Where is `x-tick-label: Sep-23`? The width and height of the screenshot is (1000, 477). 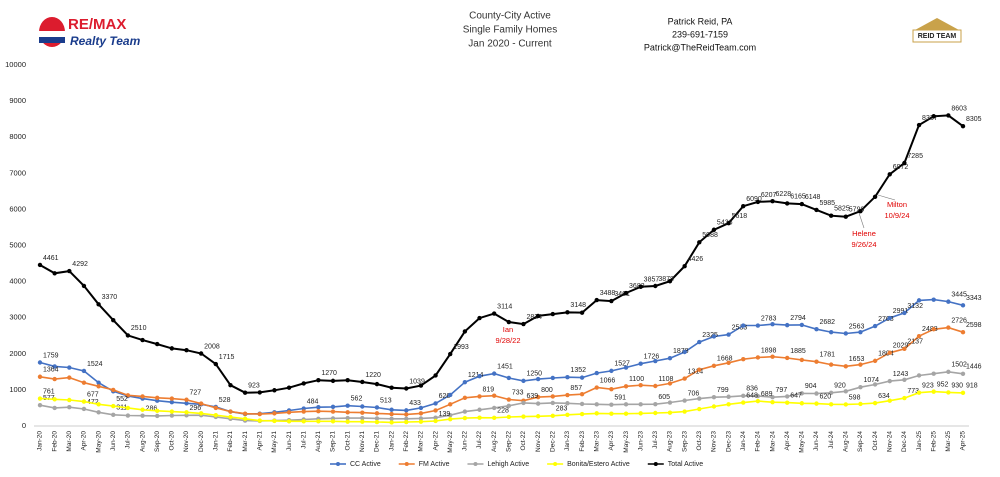 x-tick-label: Sep-23 is located at coordinates (684, 441).